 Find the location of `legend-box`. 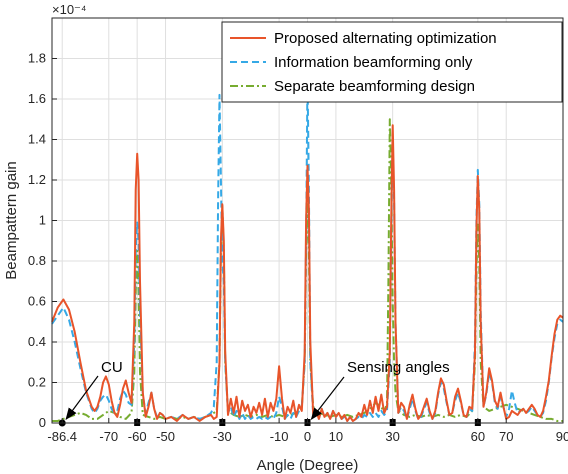

legend-box is located at coordinates (392, 62).